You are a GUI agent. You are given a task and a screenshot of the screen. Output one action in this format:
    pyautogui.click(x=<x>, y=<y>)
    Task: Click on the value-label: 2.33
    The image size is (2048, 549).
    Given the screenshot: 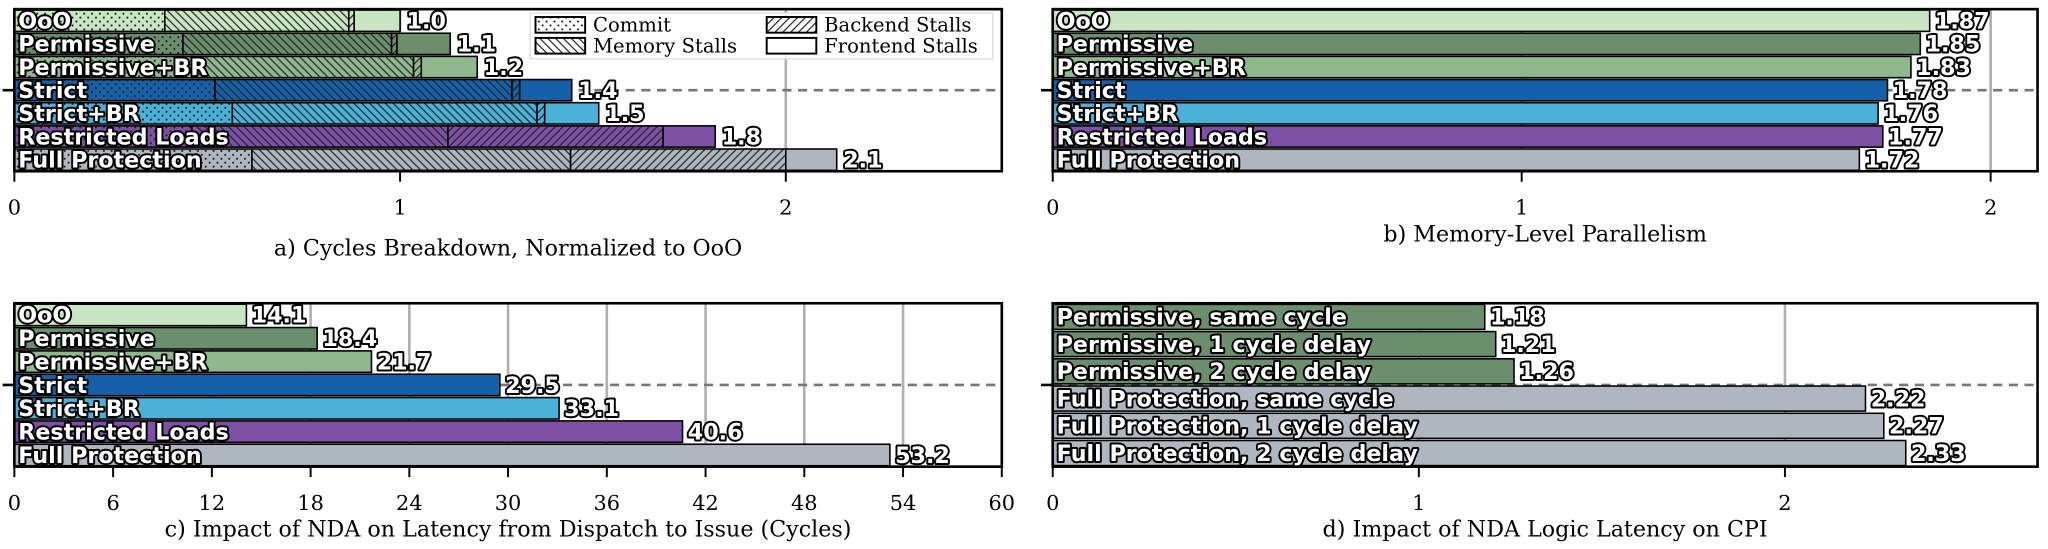 What is the action you would take?
    pyautogui.click(x=1938, y=454)
    